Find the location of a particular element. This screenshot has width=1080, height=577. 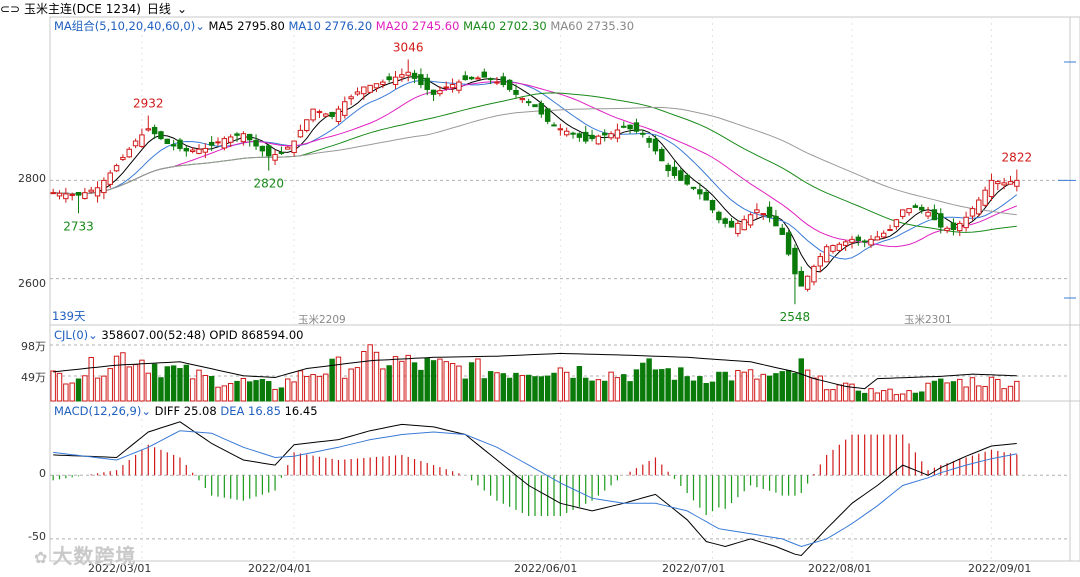

volume-legend-label: CJL(0) is located at coordinates (71, 335).